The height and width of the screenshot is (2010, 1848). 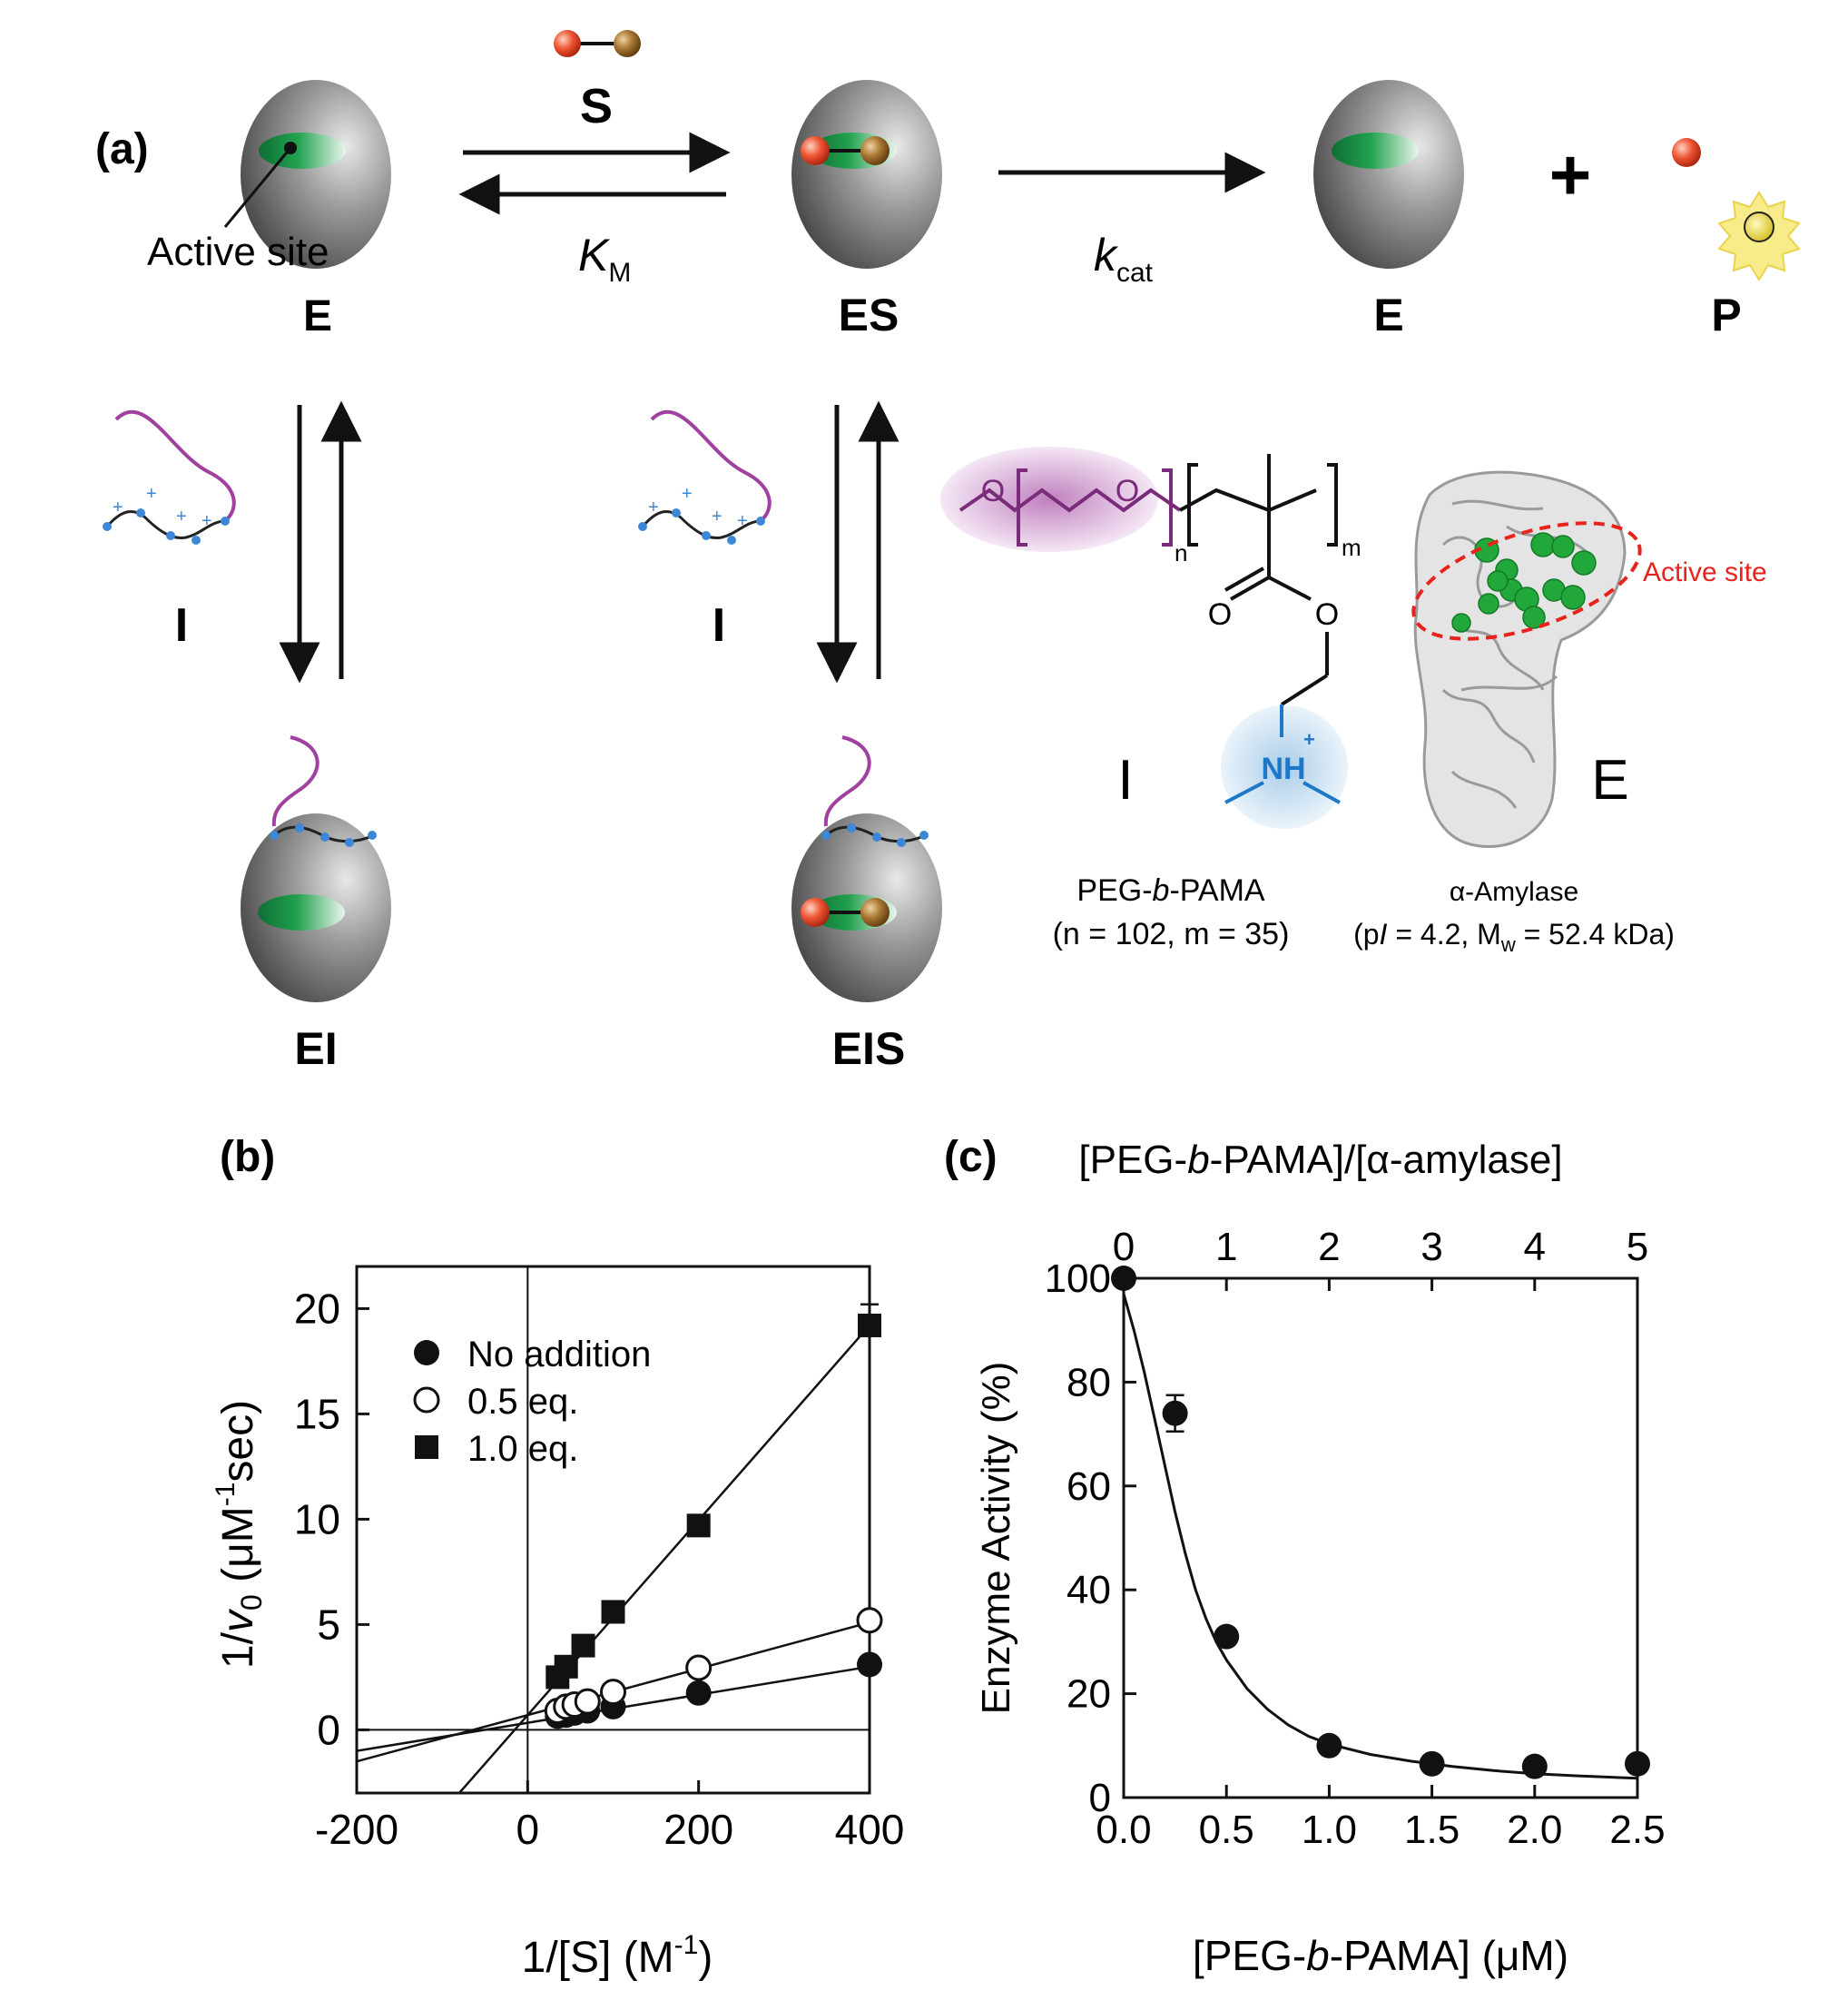 What do you see at coordinates (596, 106) in the screenshot?
I see `substrate-label: S` at bounding box center [596, 106].